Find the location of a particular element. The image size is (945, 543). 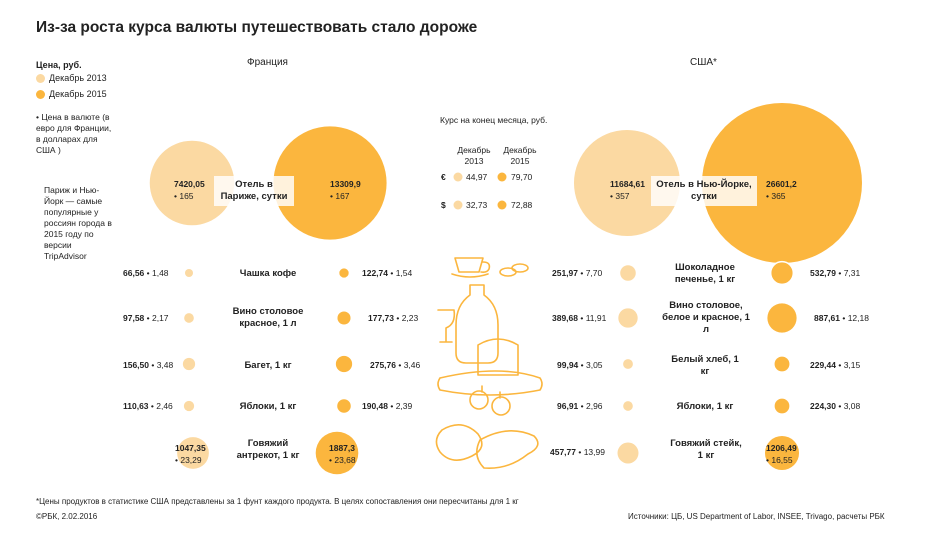

us-wine-2013-rub: 389,68 is located at coordinates (565, 318).